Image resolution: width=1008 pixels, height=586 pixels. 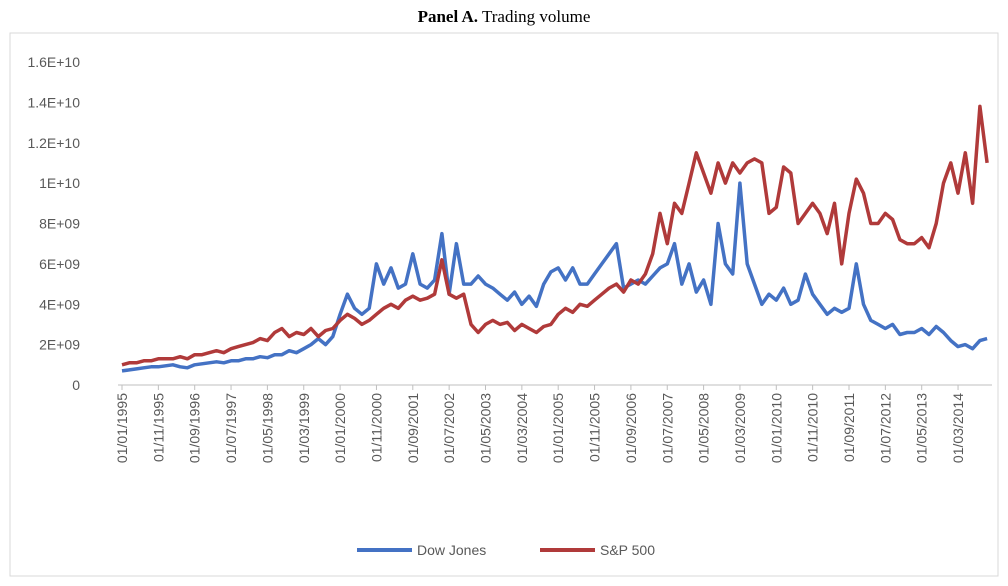 I want to click on title-text: Trading volume, so click(x=536, y=16).